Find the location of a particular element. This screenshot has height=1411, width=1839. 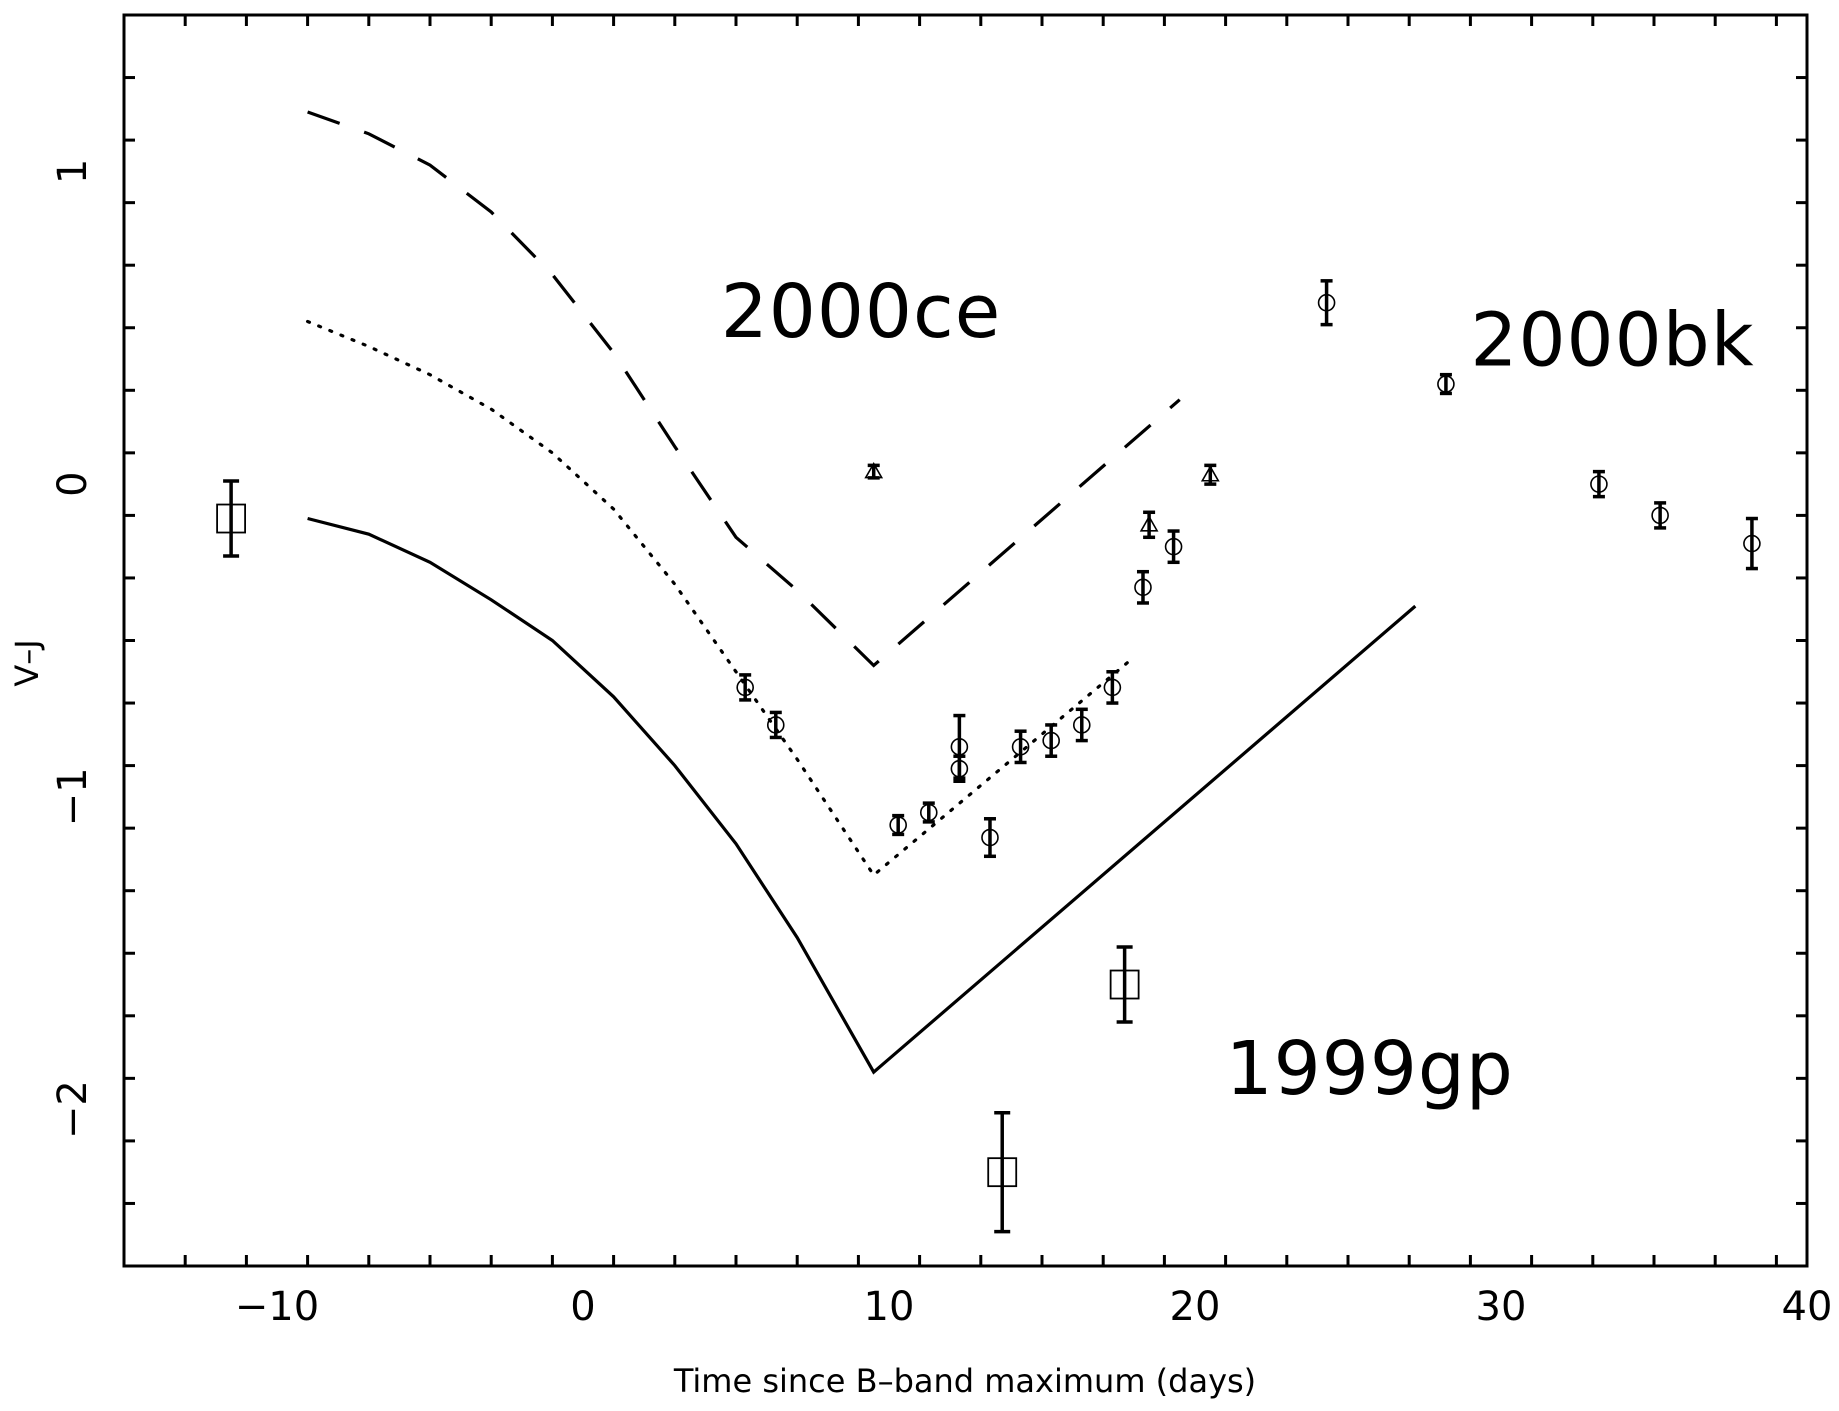

y-tick-label: −1 is located at coordinates (73, 796).